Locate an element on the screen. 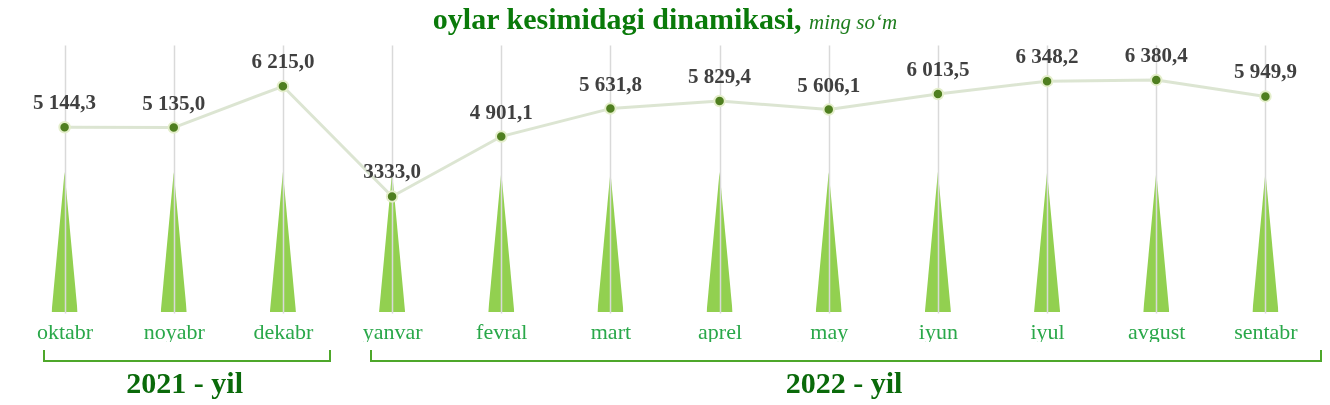 The image size is (1330, 405). data-label: 6 348,2 is located at coordinates (1047, 56).